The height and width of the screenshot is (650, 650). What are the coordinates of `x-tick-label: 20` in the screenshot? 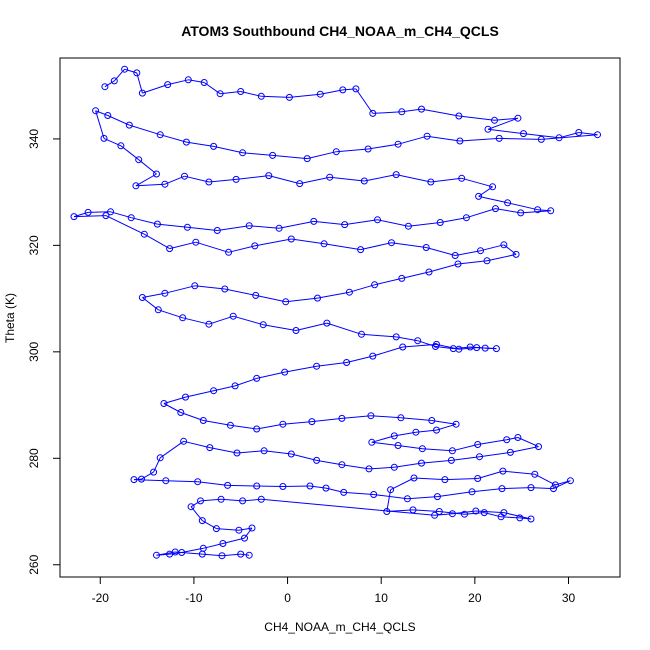 It's located at (475, 598).